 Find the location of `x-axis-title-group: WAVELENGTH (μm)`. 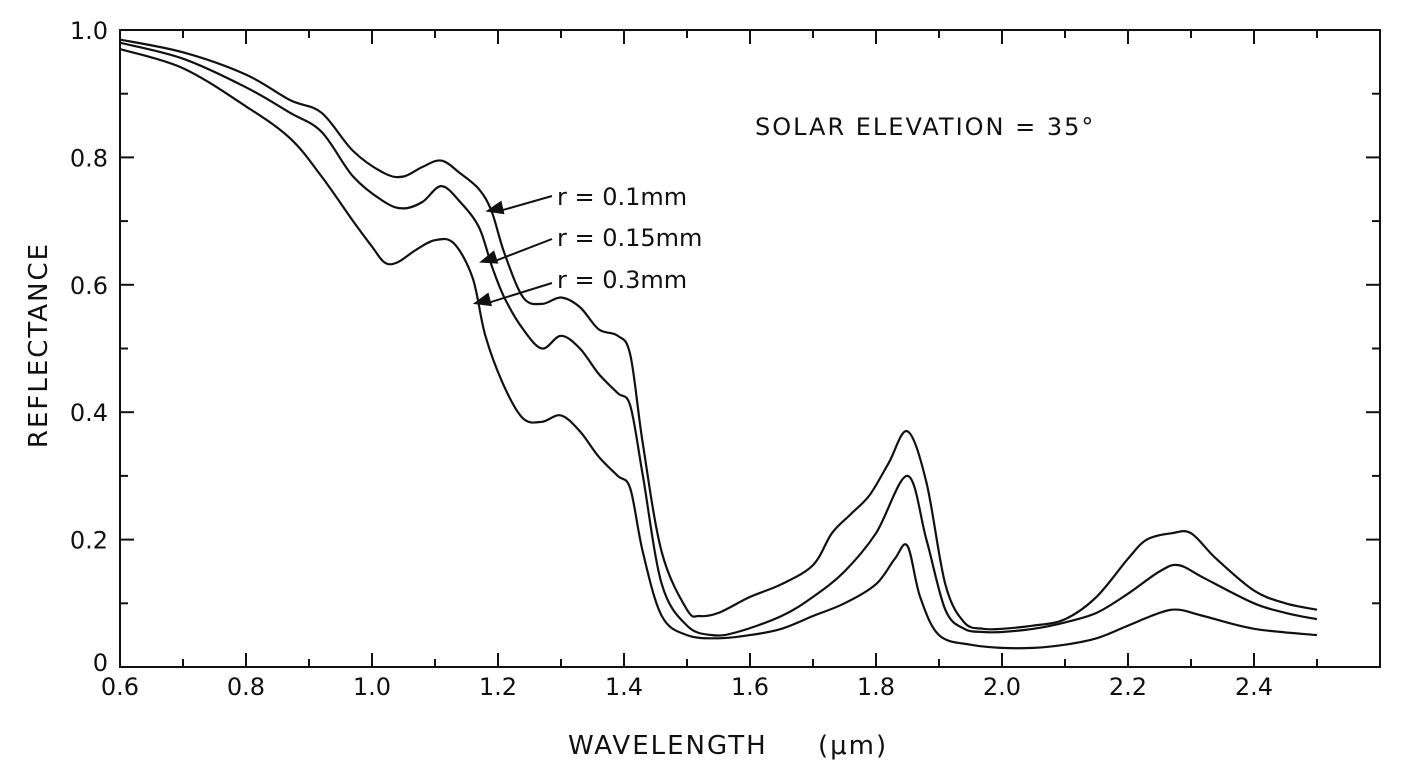

x-axis-title-group: WAVELENGTH (μm) is located at coordinates (728, 746).